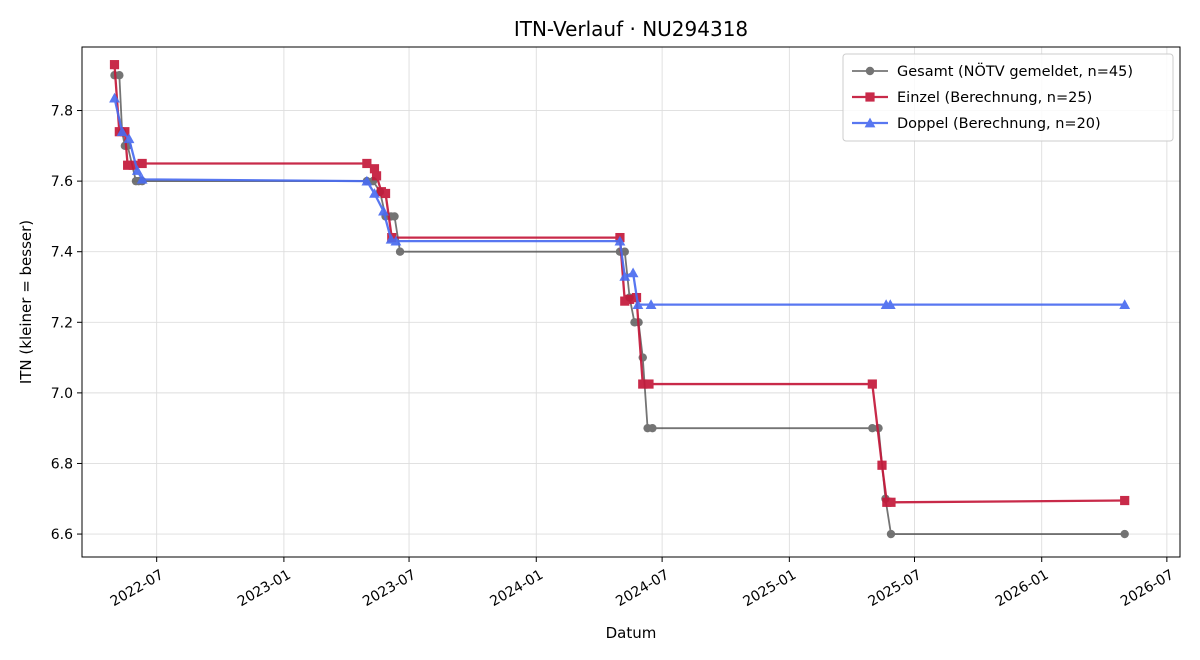 The height and width of the screenshot is (660, 1200). I want to click on y-tick-label: 6.8, so click(62, 464).